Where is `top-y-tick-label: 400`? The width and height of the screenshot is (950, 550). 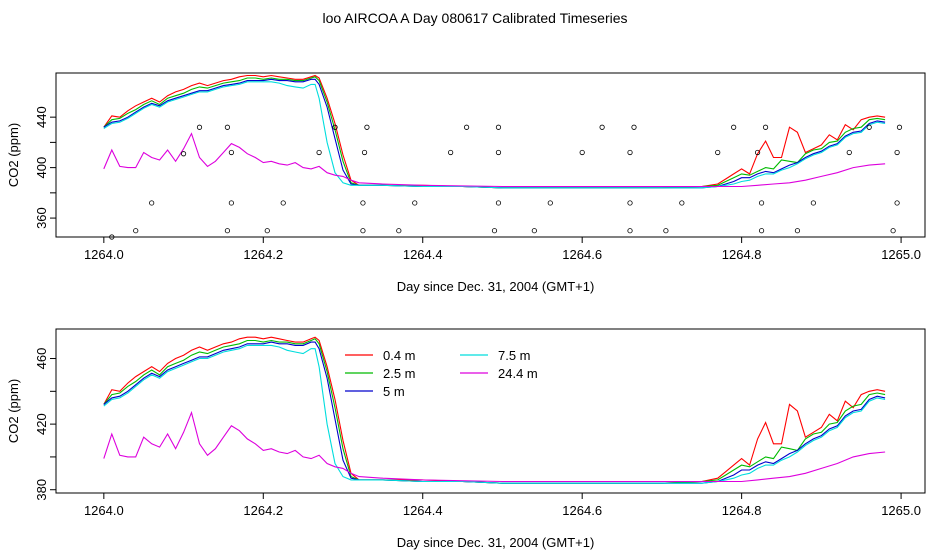
top-y-tick-label: 400 is located at coordinates (41, 168).